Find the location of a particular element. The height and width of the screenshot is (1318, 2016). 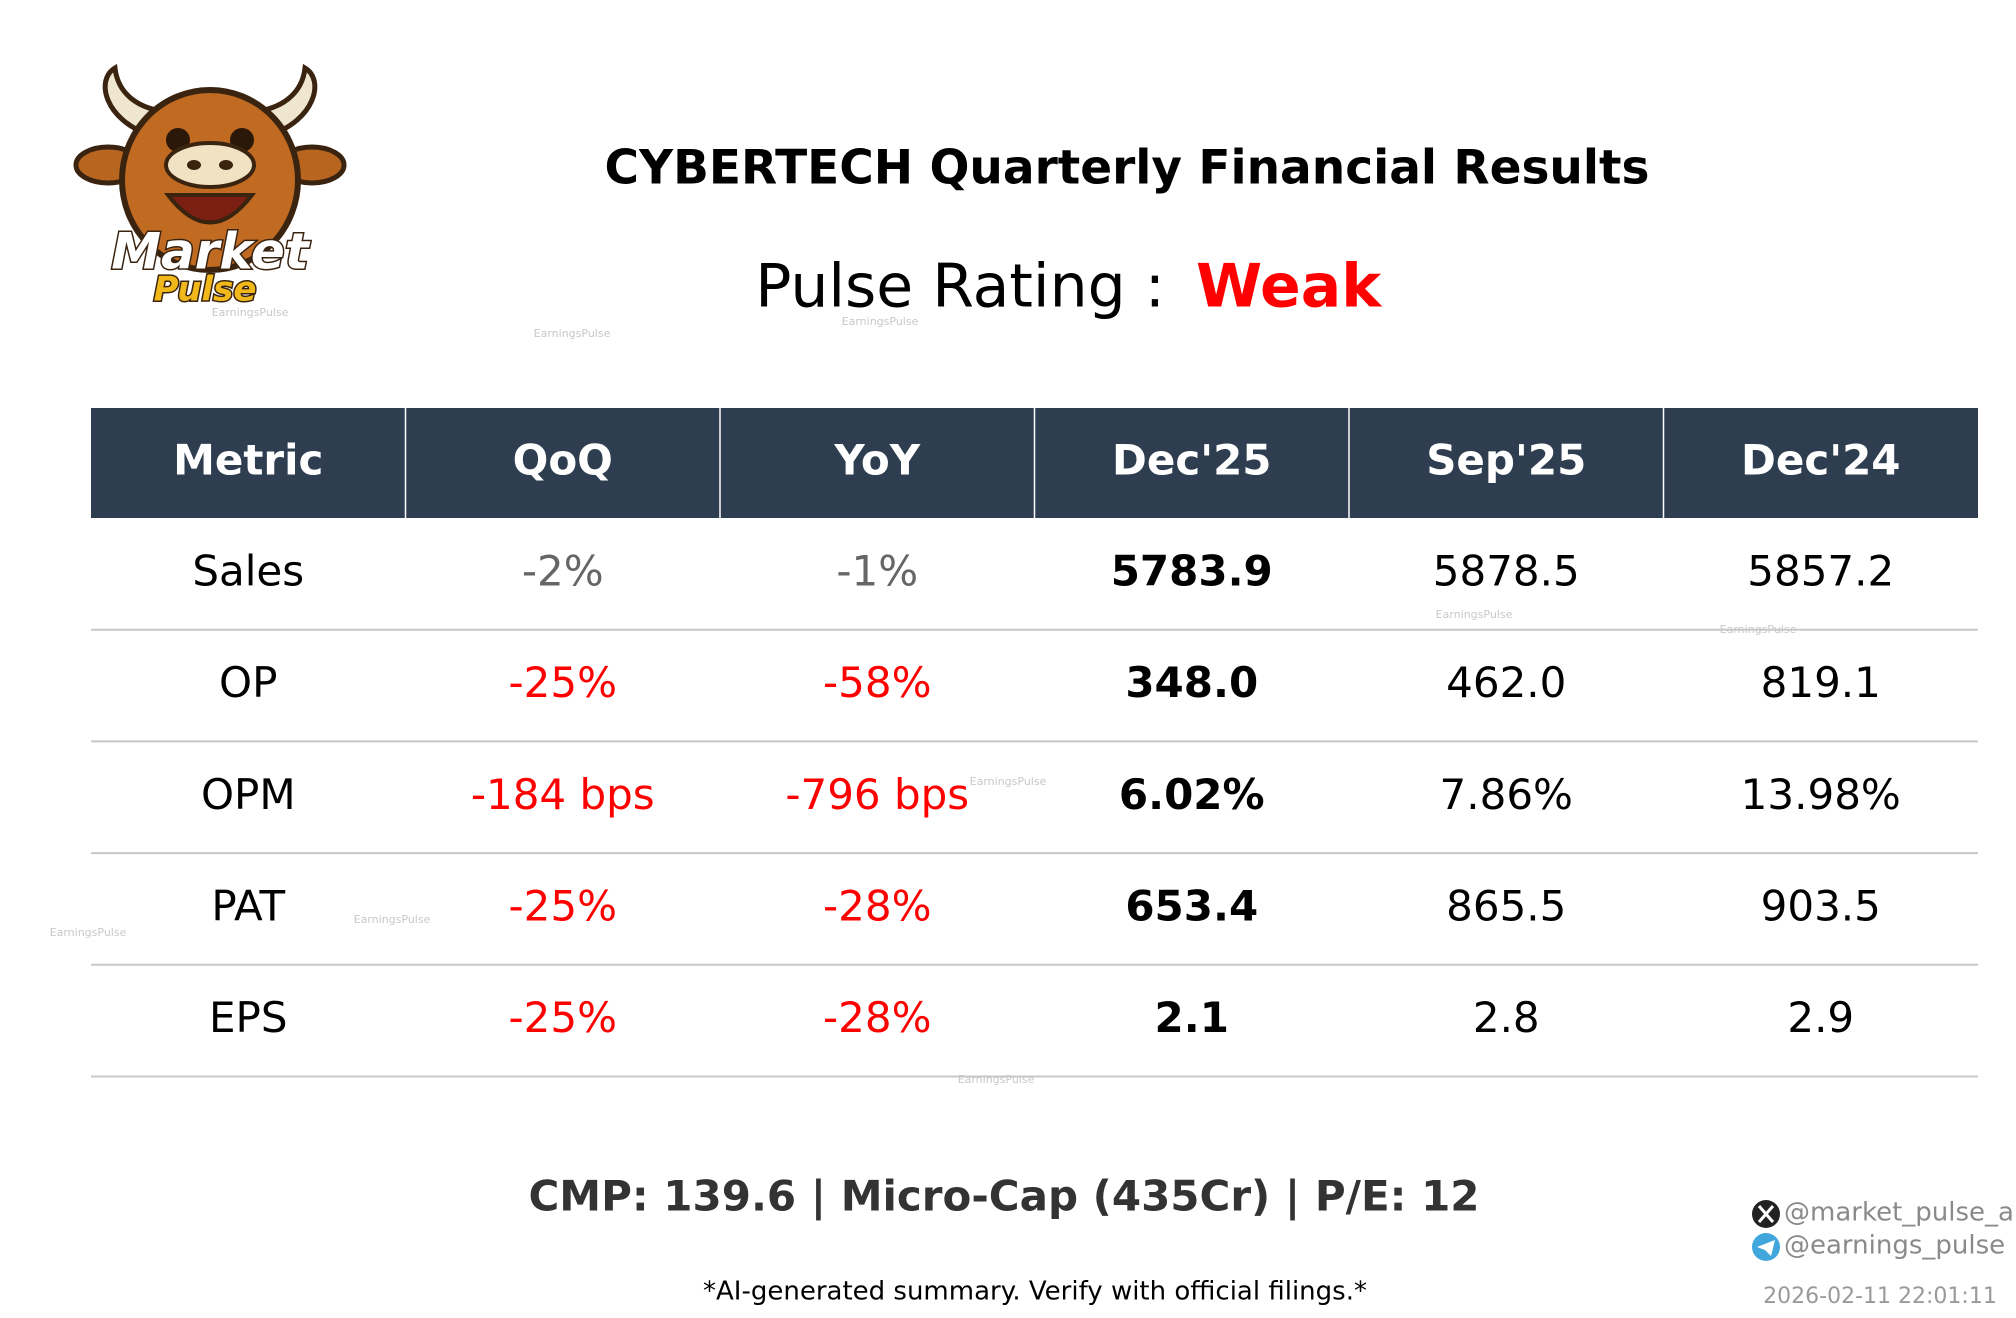

cell: 2.9 is located at coordinates (1820, 1017).